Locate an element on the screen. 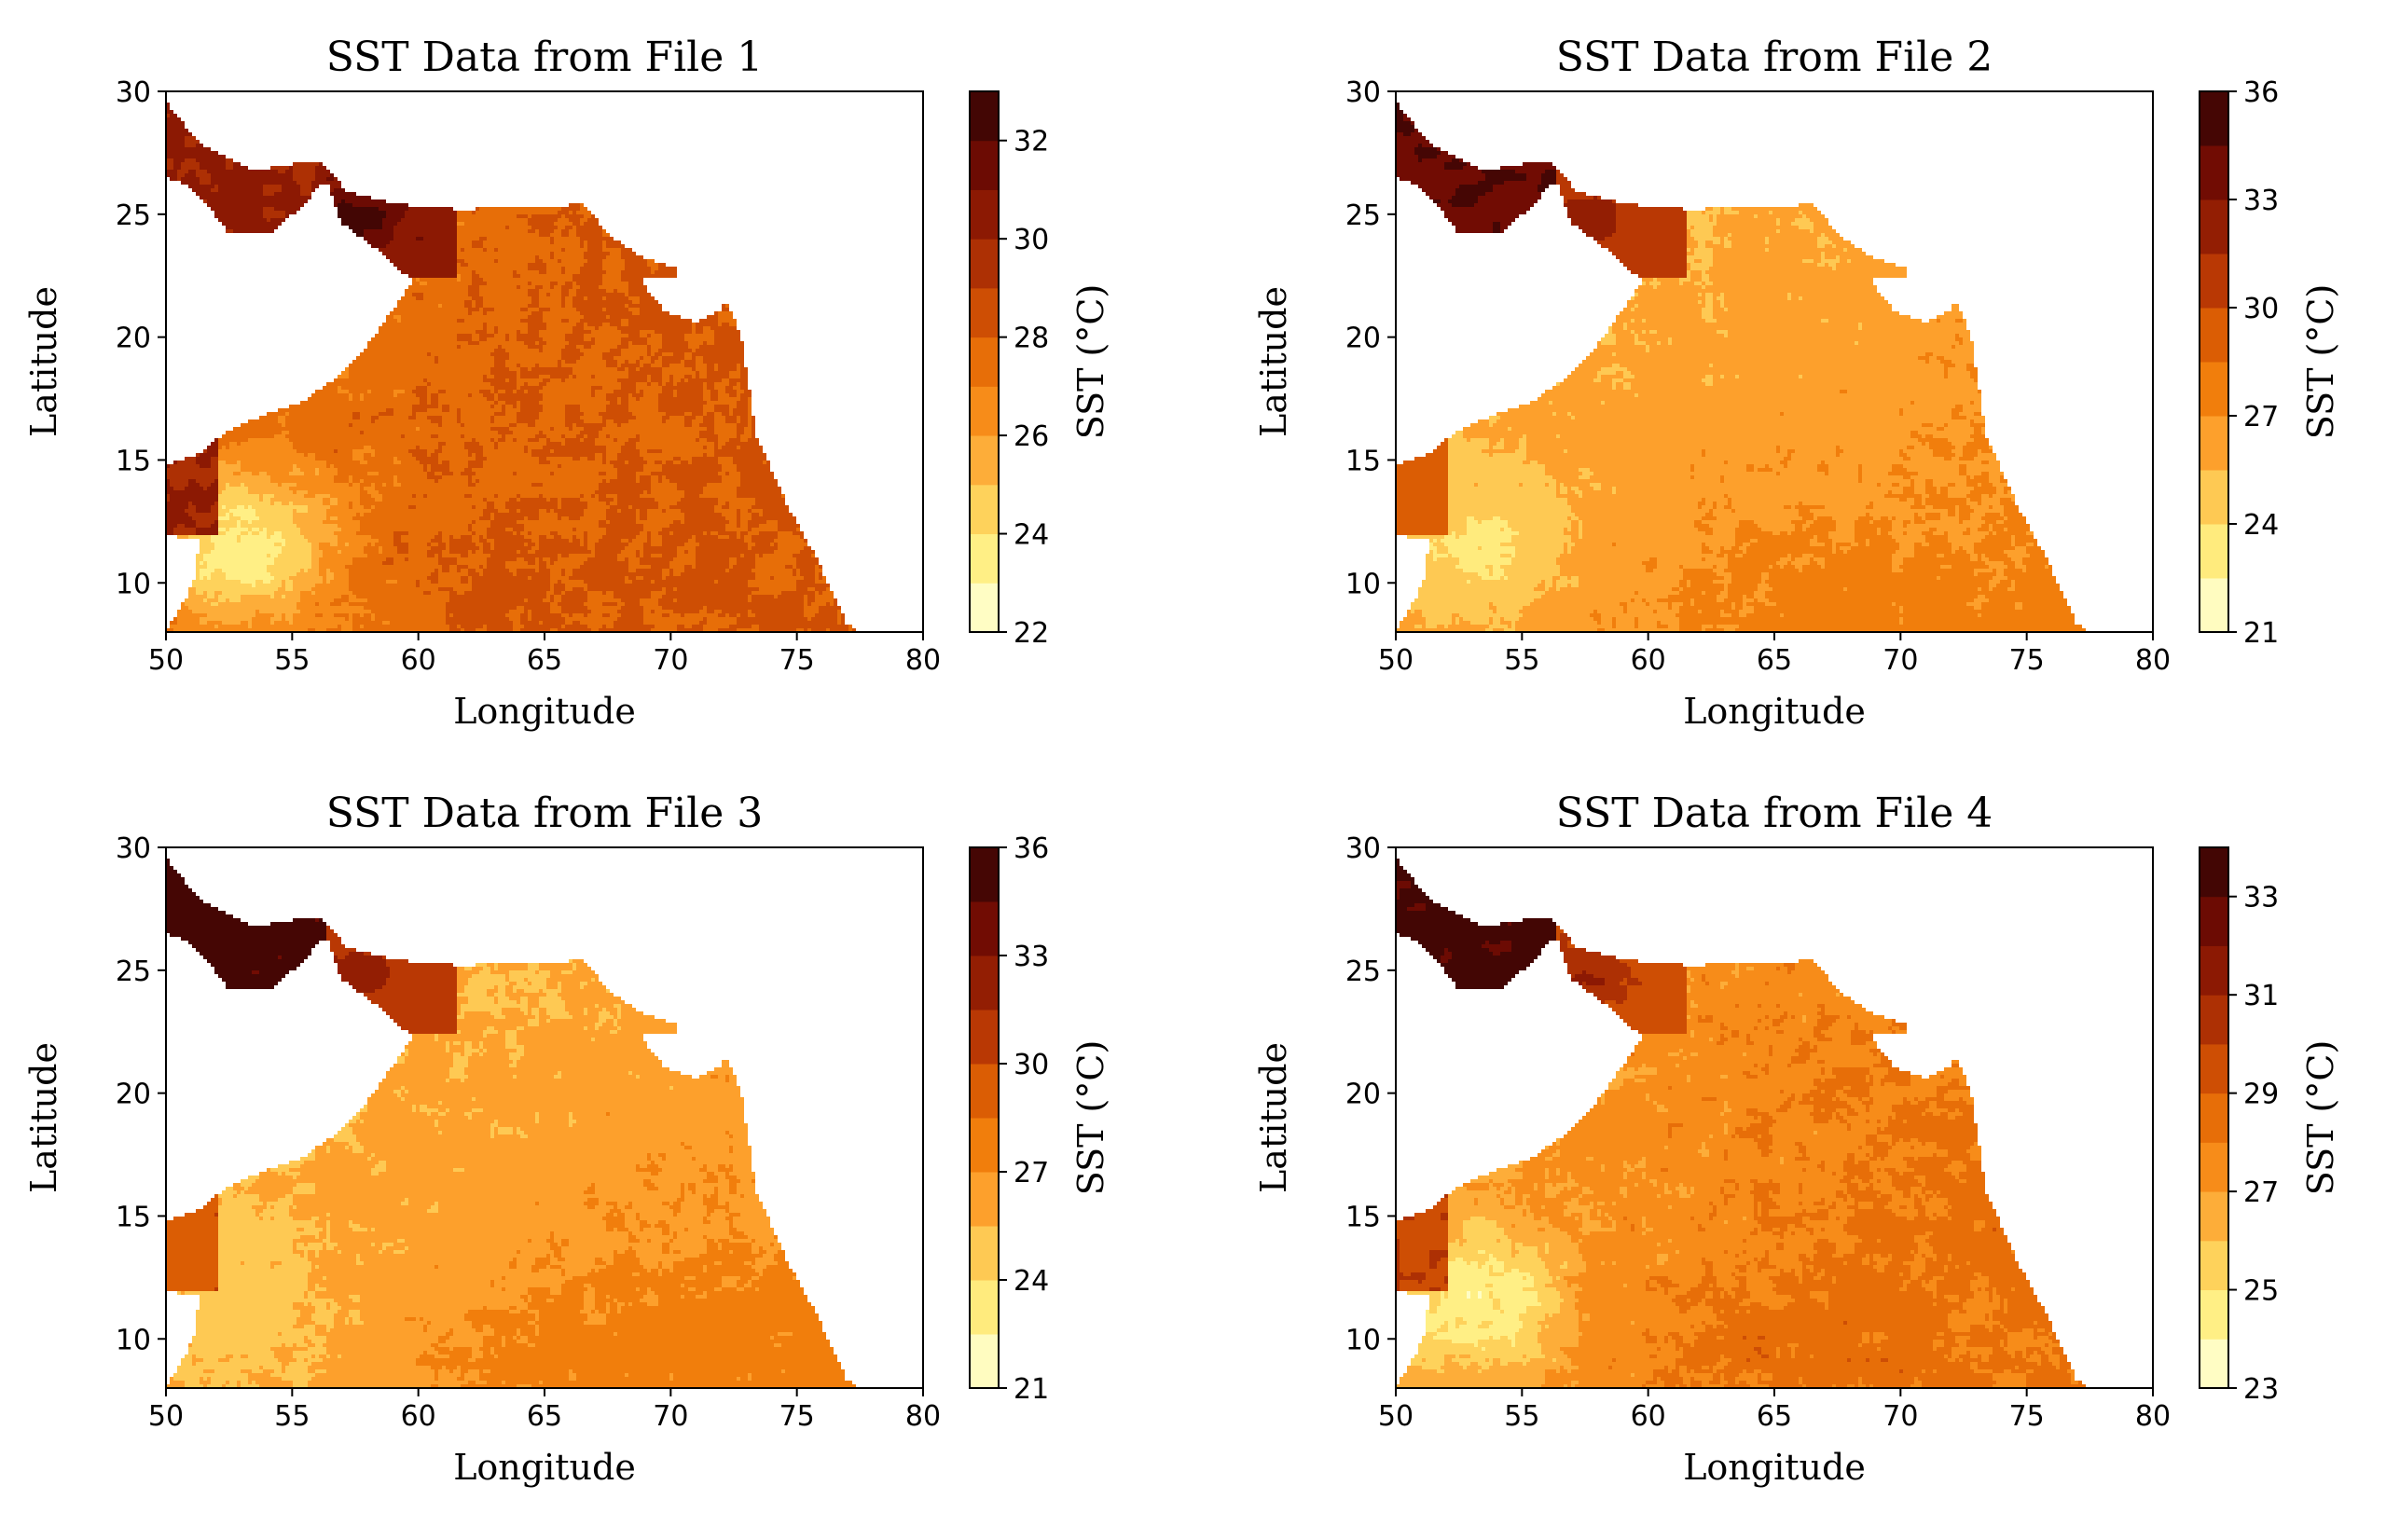  colorbar-tick-label: 31 is located at coordinates (2261, 996).